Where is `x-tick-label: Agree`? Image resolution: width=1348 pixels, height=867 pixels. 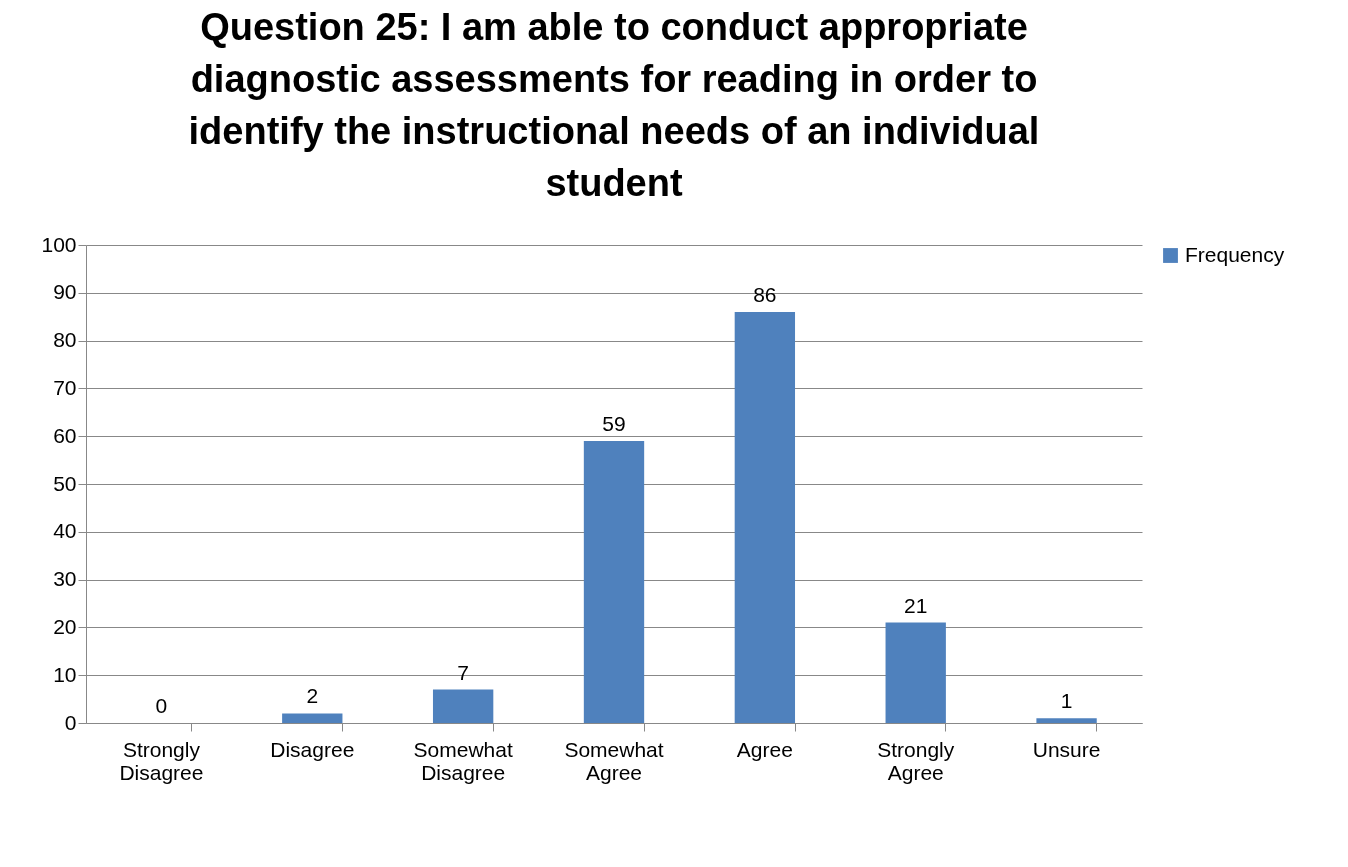 x-tick-label: Agree is located at coordinates (764, 749).